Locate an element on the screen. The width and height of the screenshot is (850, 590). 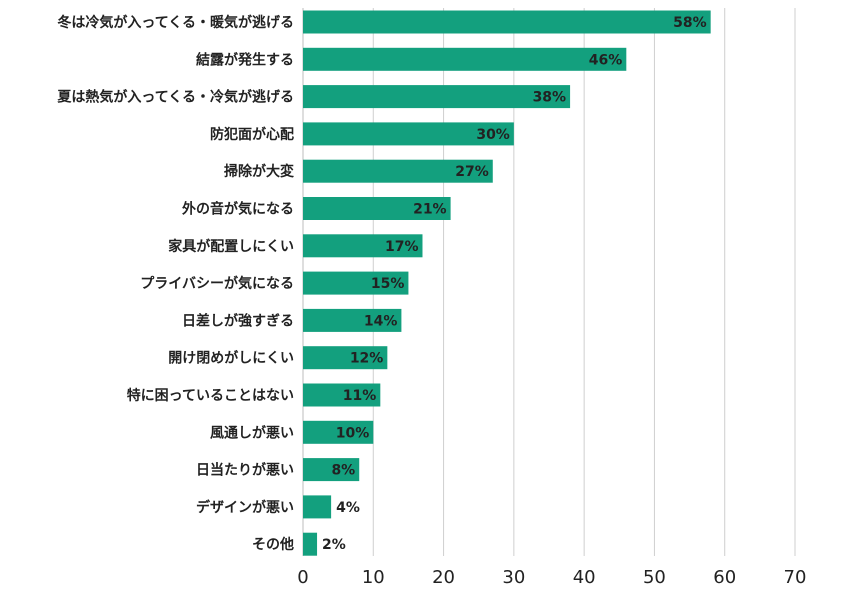
category-label: 冬は冷気が入ってくる・暖気が逃げる is located at coordinates (175, 22).